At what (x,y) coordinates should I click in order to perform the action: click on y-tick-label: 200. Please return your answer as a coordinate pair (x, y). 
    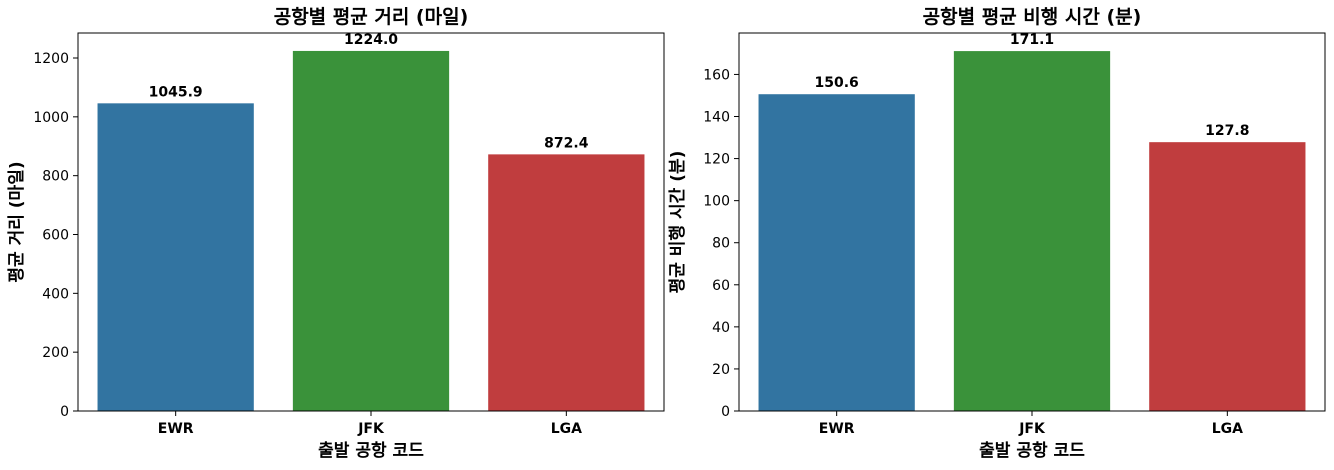
    Looking at the image, I should click on (55, 353).